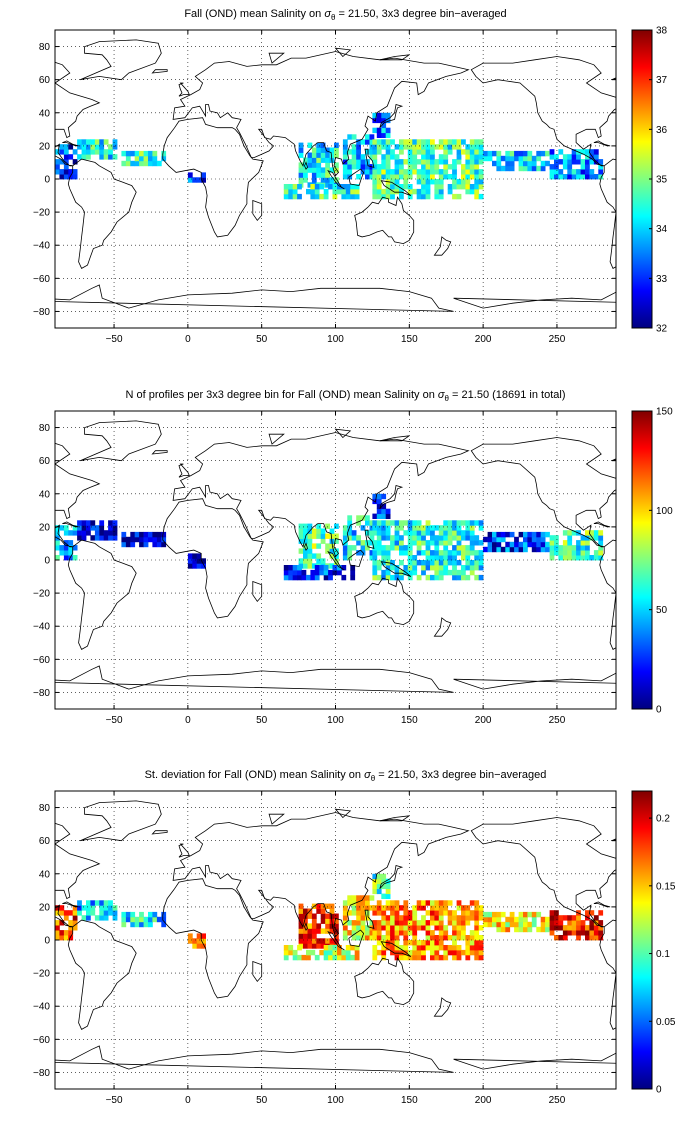 The image size is (696, 1145). I want to click on colorbar-tick-label: 50, so click(662, 610).